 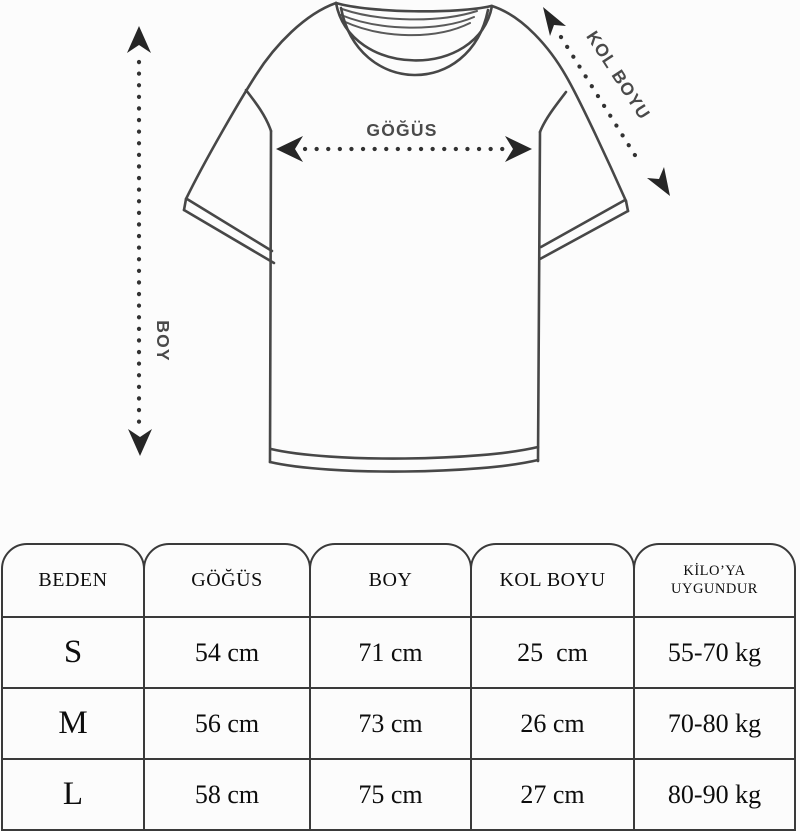 What do you see at coordinates (583, 223) in the screenshot?
I see `right-cuff-top-line` at bounding box center [583, 223].